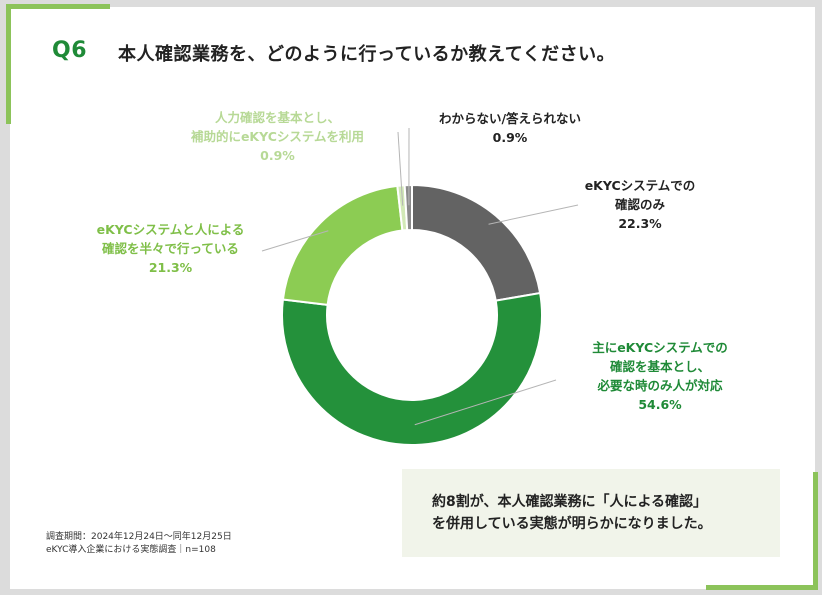 The height and width of the screenshot is (595, 822). Describe the element at coordinates (408, 207) in the screenshot. I see `slice-unknown` at that location.